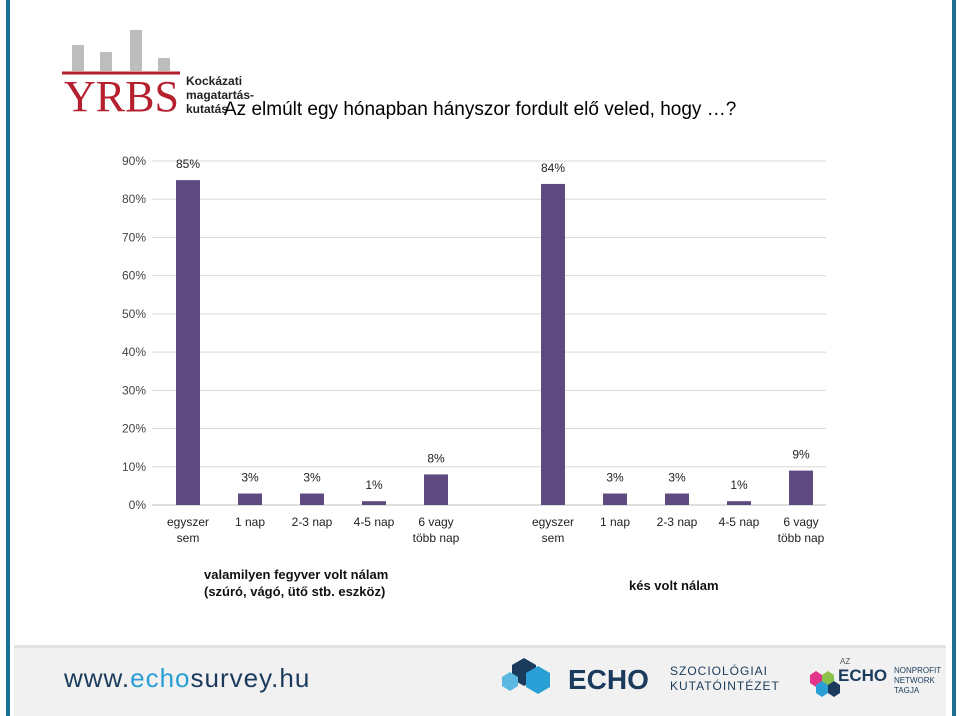  Describe the element at coordinates (121, 95) in the screenshot. I see `svg-text: YRBS` at that location.